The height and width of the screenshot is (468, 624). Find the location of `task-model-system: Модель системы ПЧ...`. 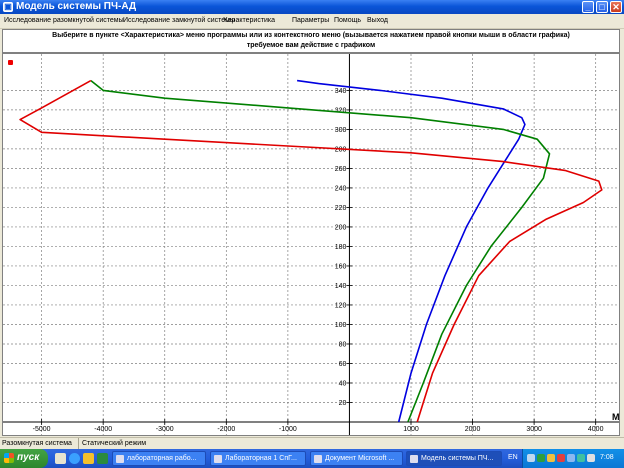

task-model-system: Модель системы ПЧ... is located at coordinates (454, 458).